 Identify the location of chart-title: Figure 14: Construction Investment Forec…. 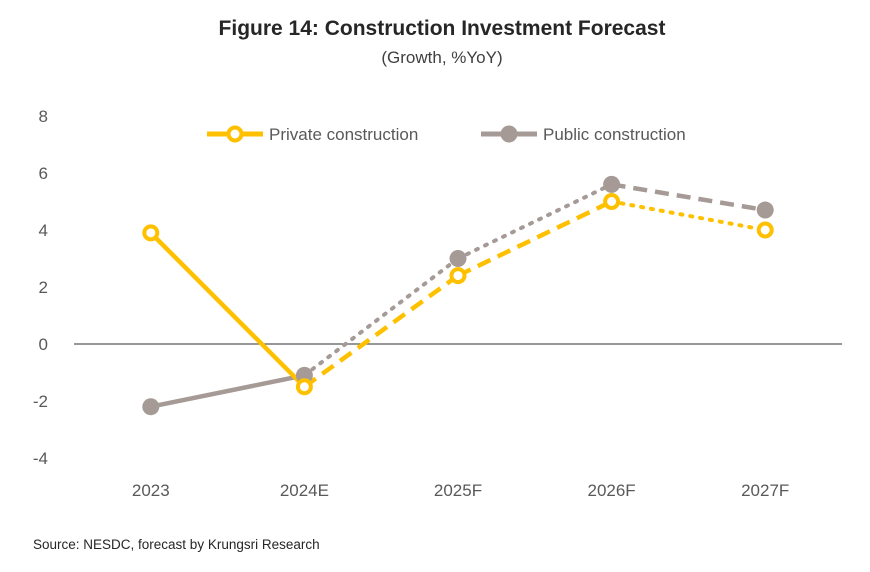
(442, 28).